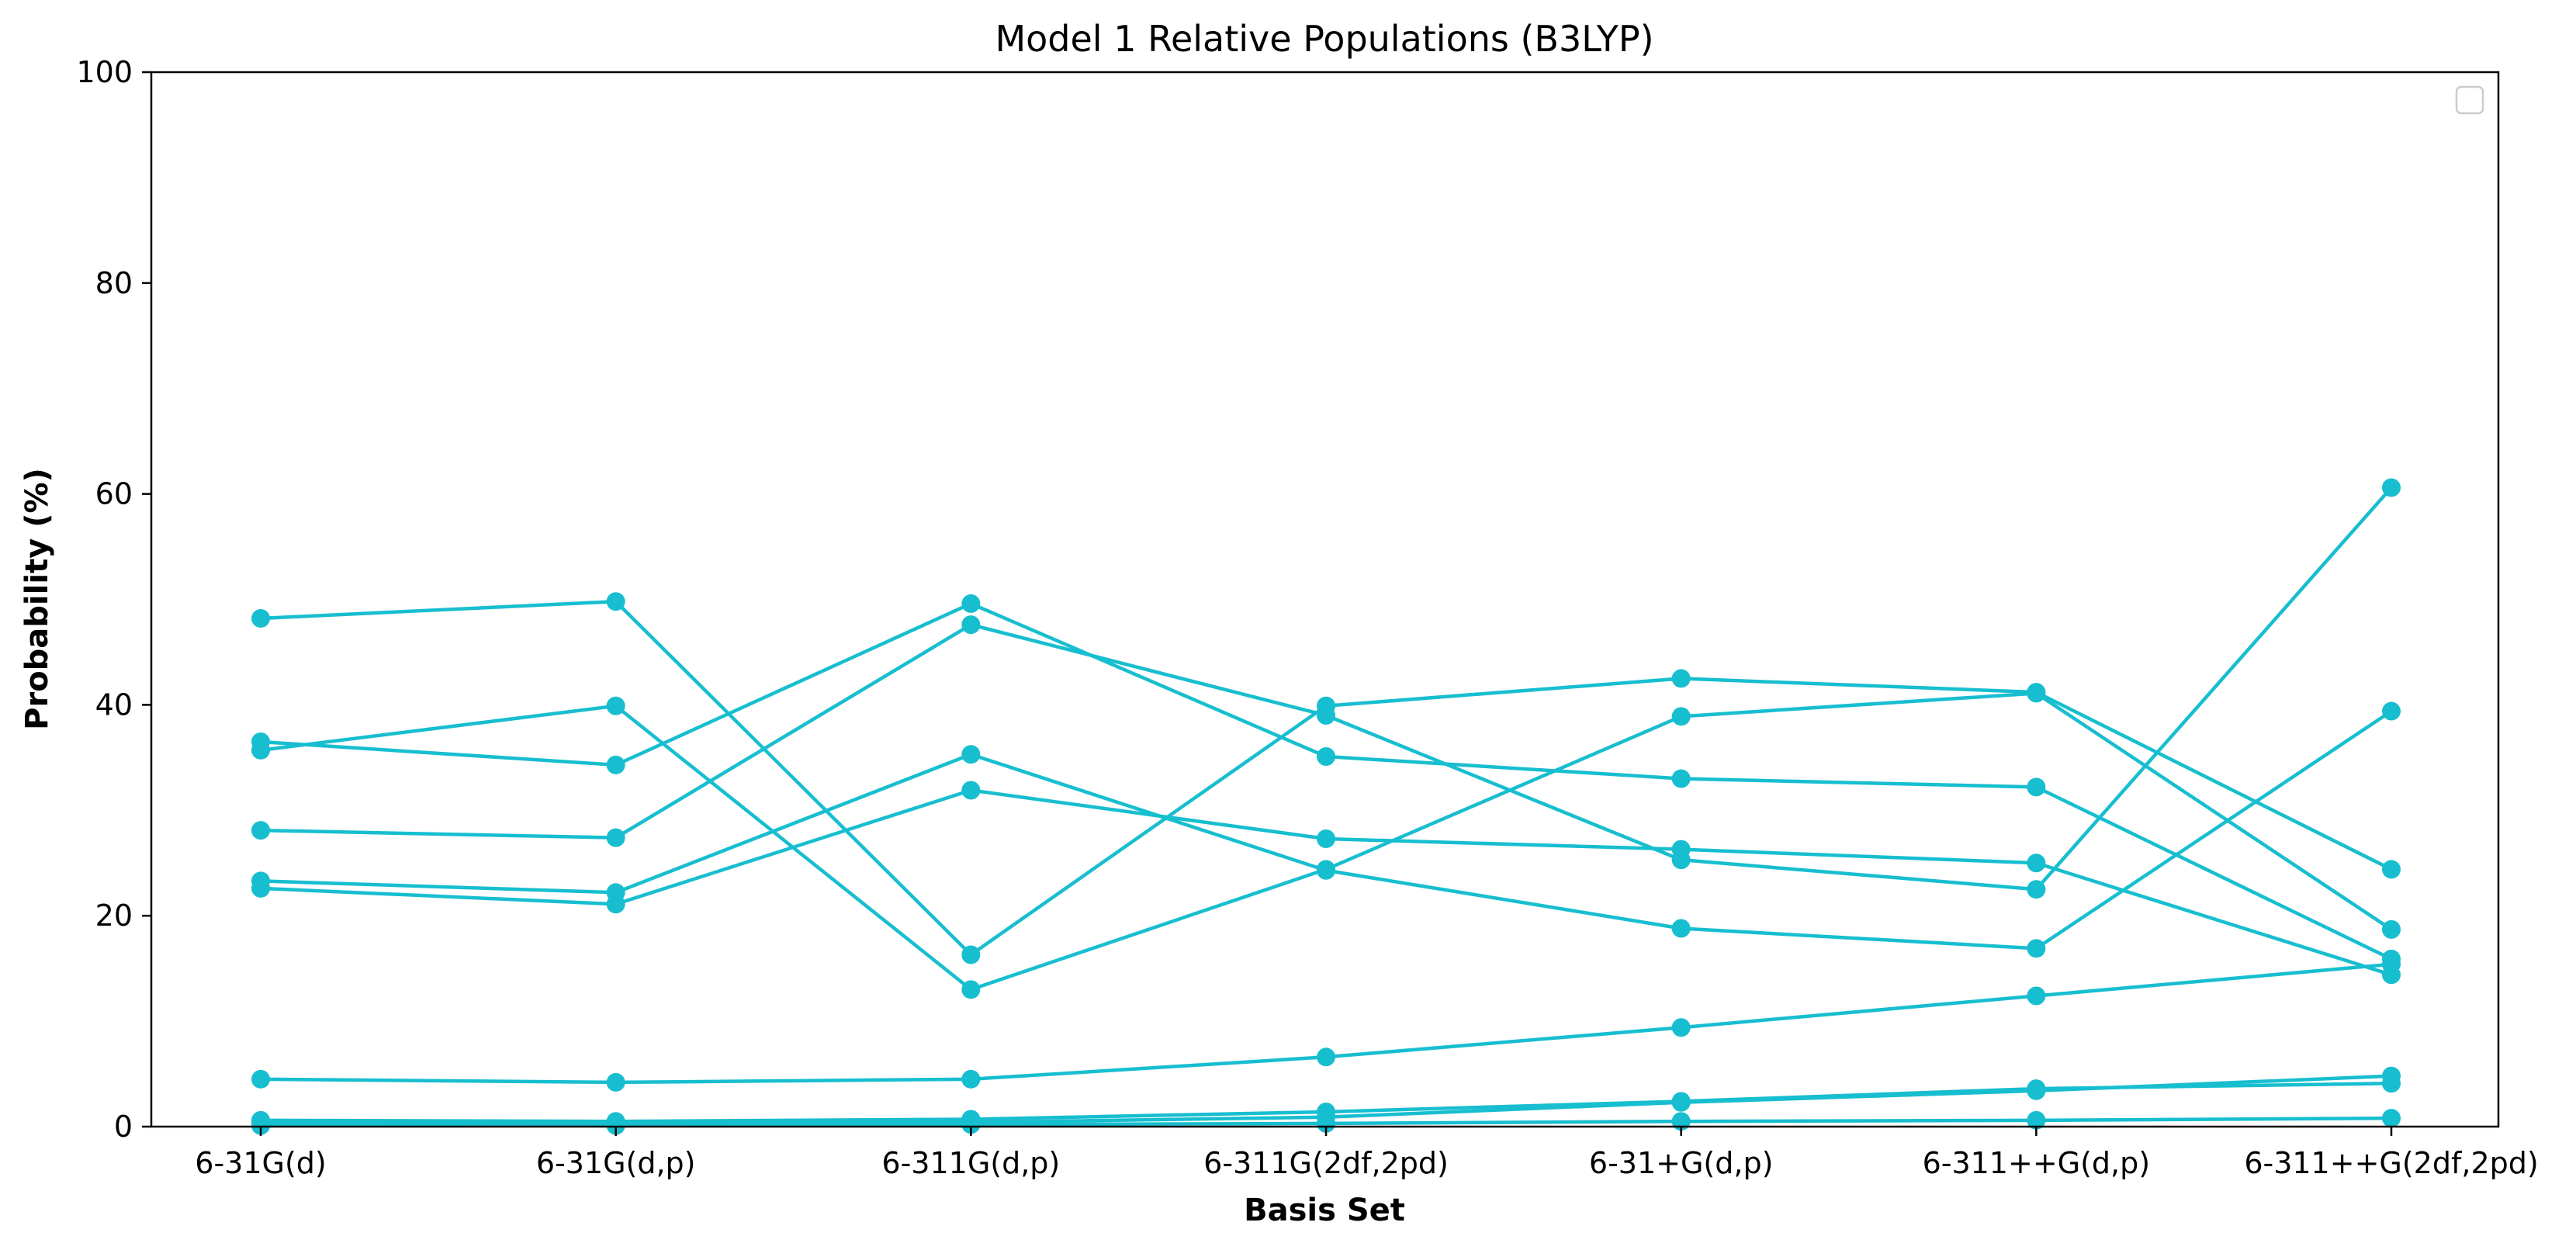 Image resolution: width=2576 pixels, height=1250 pixels. Describe the element at coordinates (104, 72) in the screenshot. I see `y-tick-label: 100` at that location.